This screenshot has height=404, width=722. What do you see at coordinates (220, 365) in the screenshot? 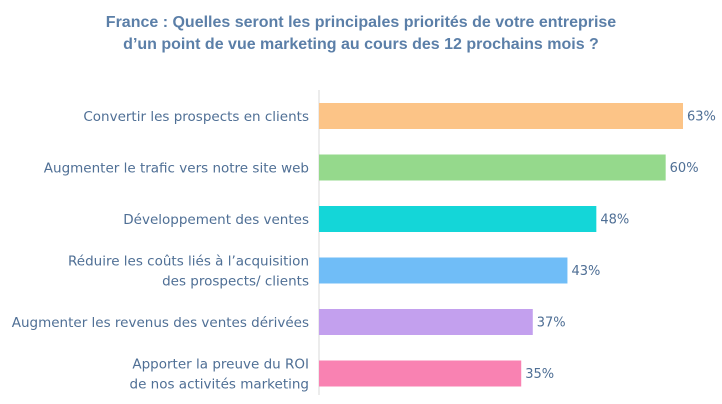
I see `category-label-6-line-1: Apporter la preuve du ROI` at bounding box center [220, 365].